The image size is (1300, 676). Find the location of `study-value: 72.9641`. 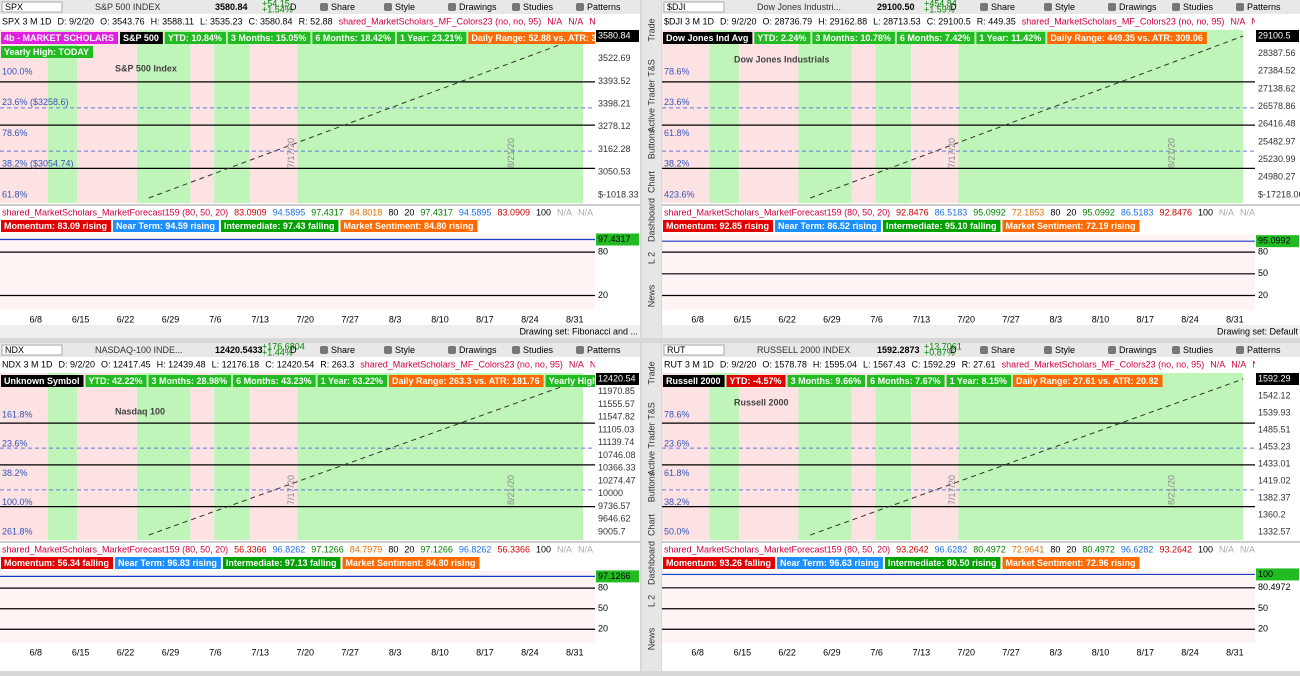

study-value: 72.9641 is located at coordinates (1028, 549).